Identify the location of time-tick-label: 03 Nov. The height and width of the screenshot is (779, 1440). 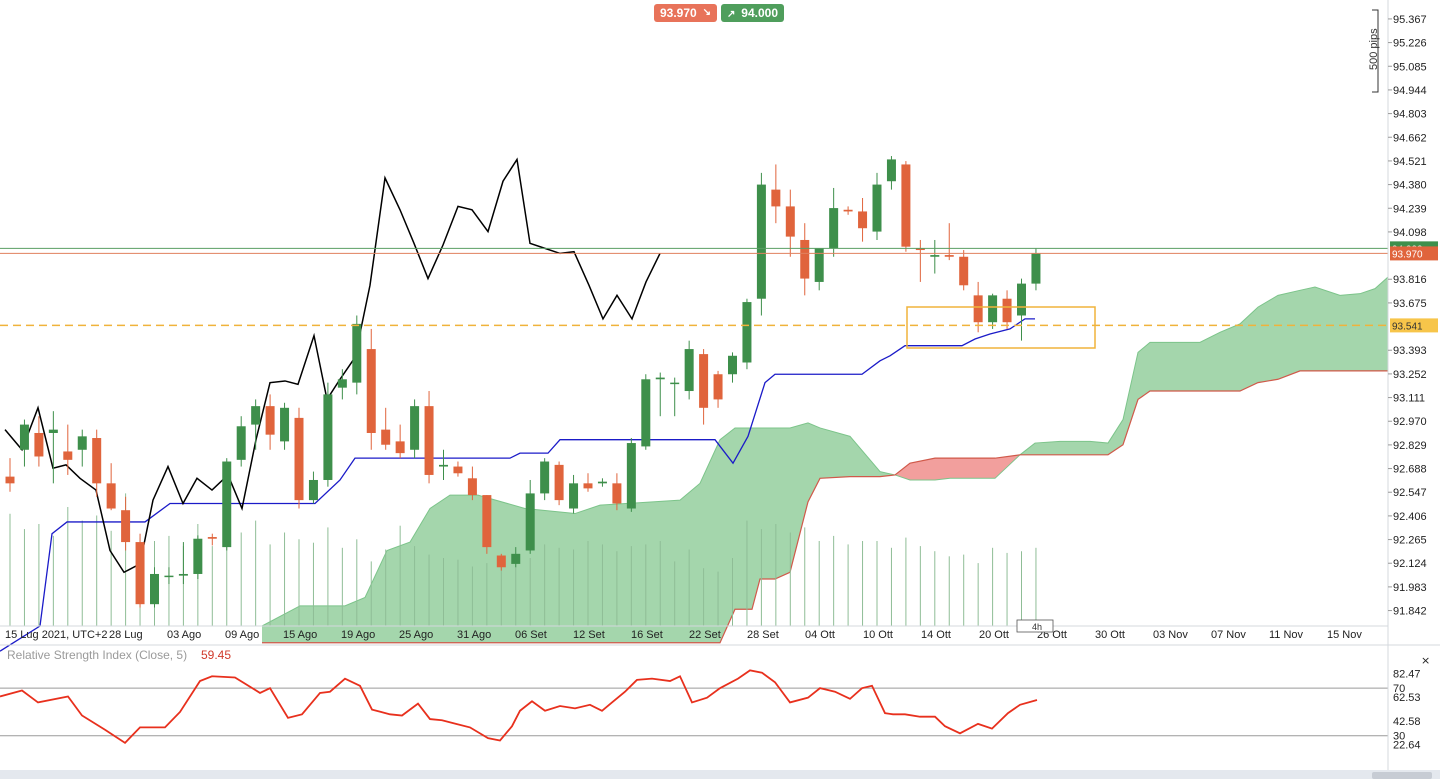
(1170, 635).